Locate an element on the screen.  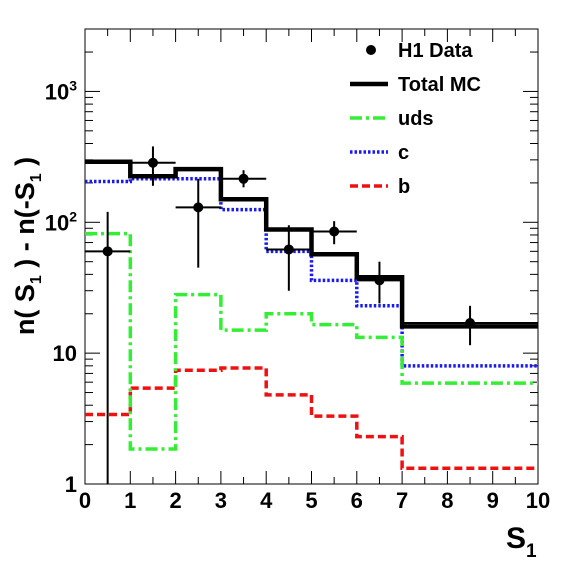
x-tick-label: 8 is located at coordinates (447, 500).